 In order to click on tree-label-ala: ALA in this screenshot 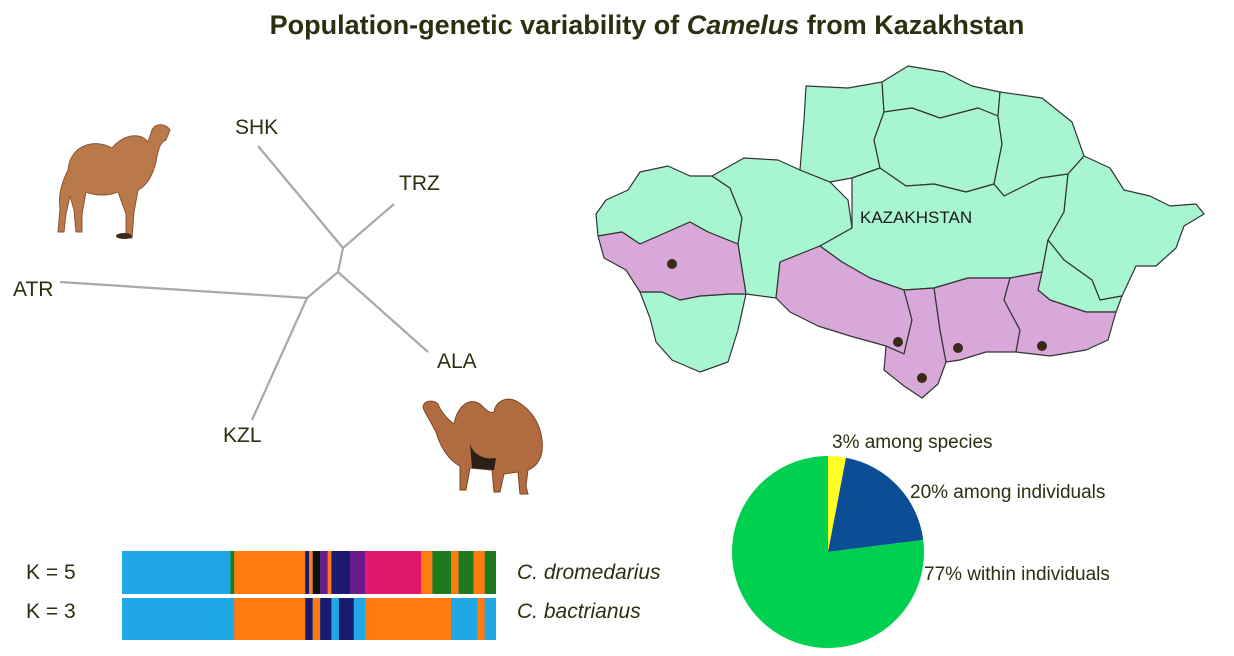, I will do `click(457, 361)`.